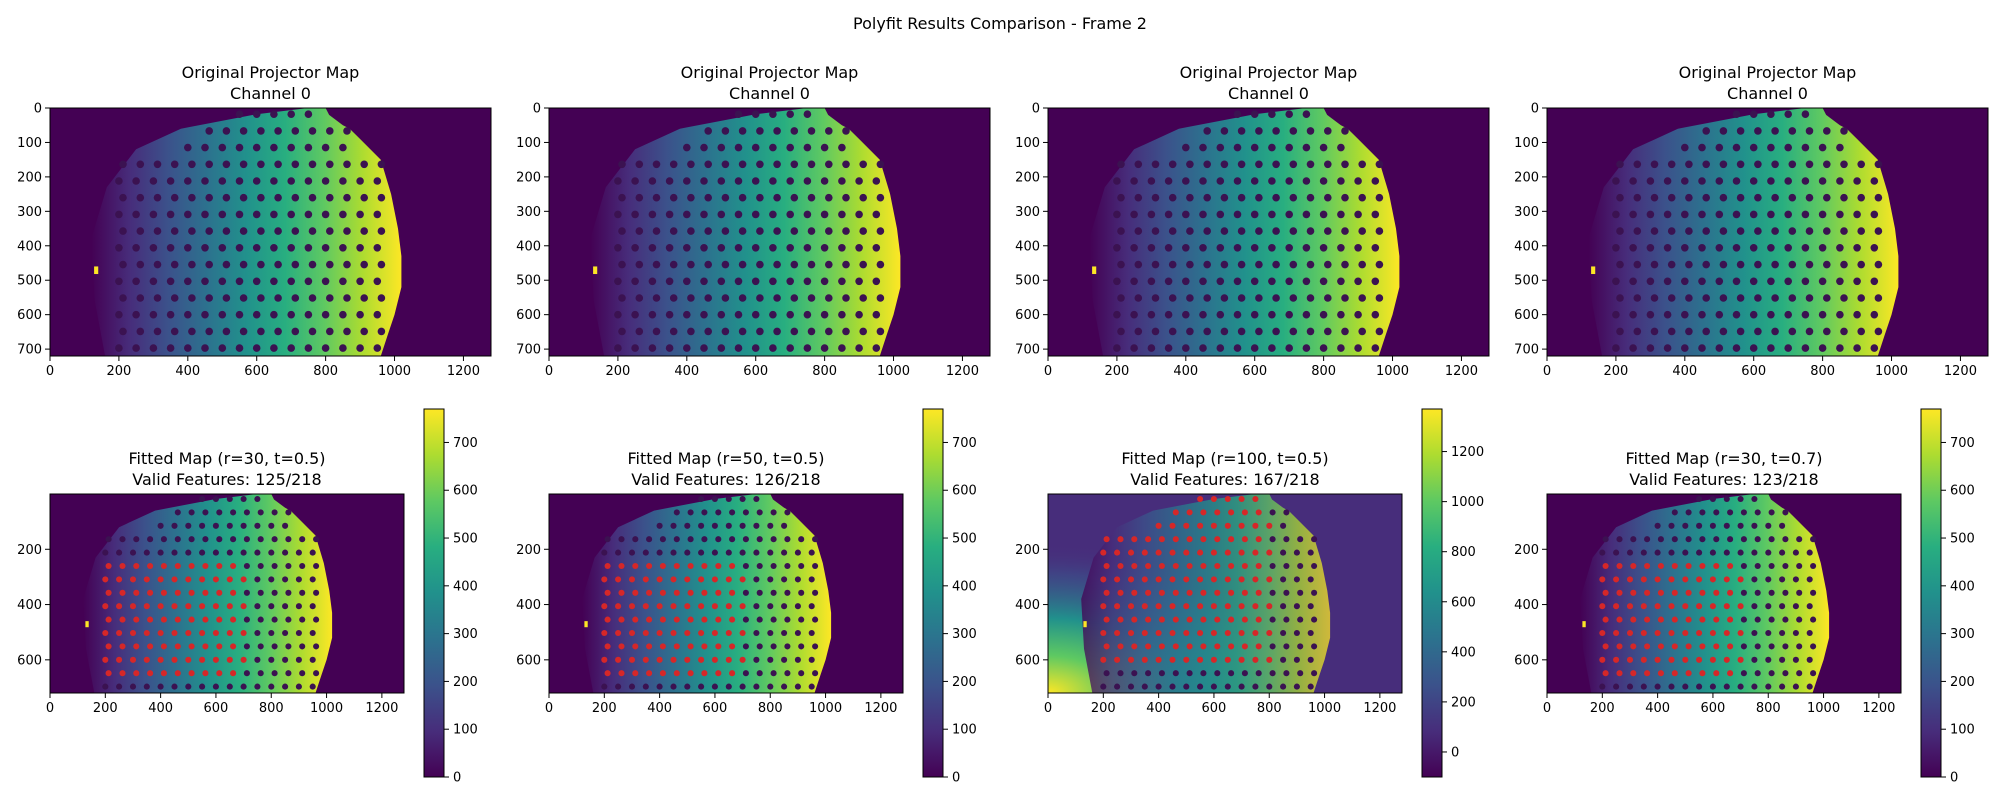  Describe the element at coordinates (29, 550) in the screenshot. I see `y-tick-label: 200` at that location.